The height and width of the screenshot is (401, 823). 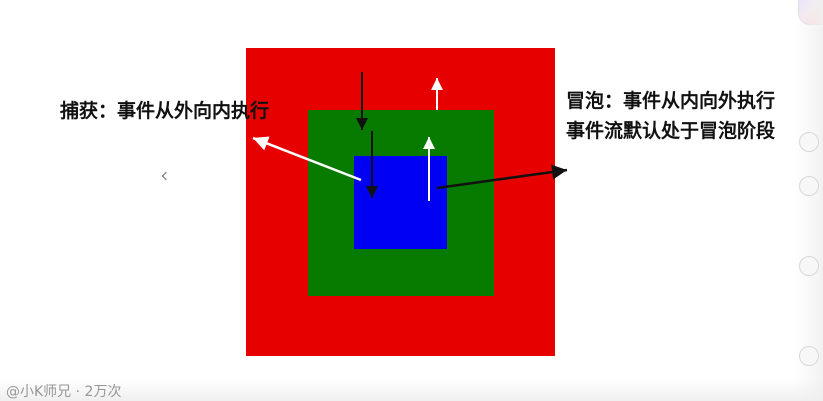 What do you see at coordinates (809, 186) in the screenshot?
I see `comment-icon` at bounding box center [809, 186].